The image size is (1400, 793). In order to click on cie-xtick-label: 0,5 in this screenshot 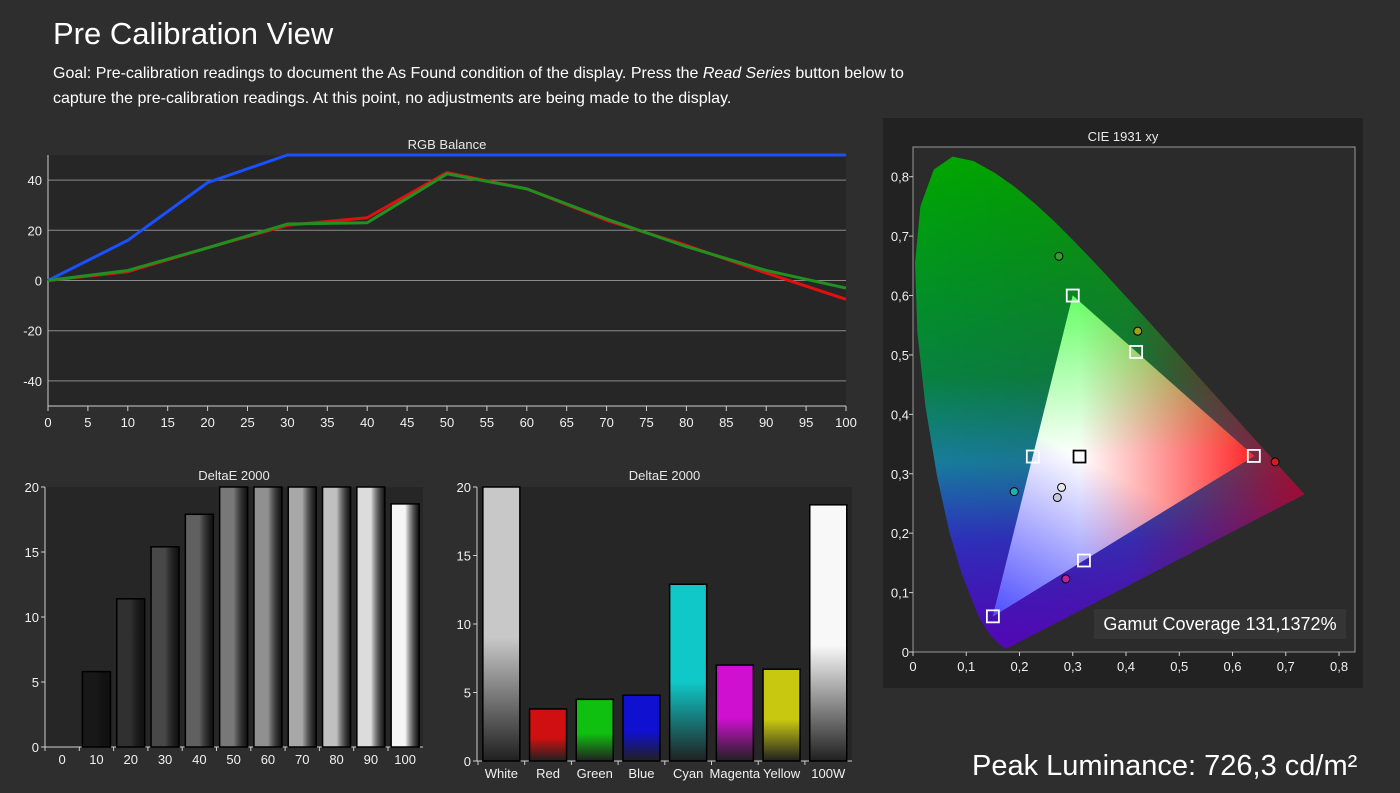, I will do `click(1179, 666)`.